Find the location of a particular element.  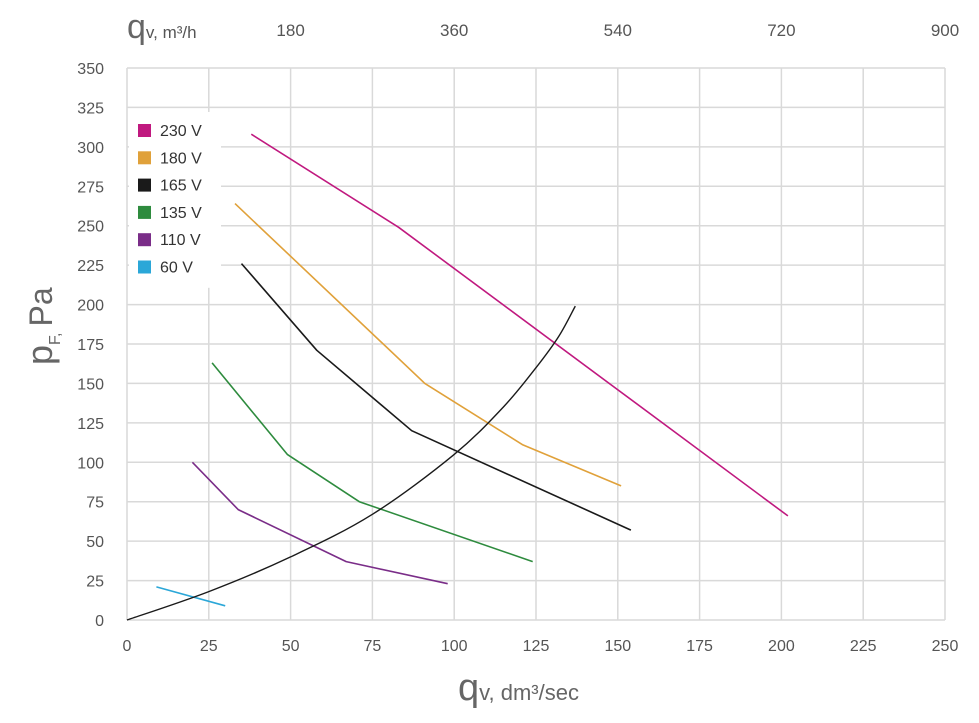

y-axis-label-group: pF, Pa is located at coordinates (41, 326).